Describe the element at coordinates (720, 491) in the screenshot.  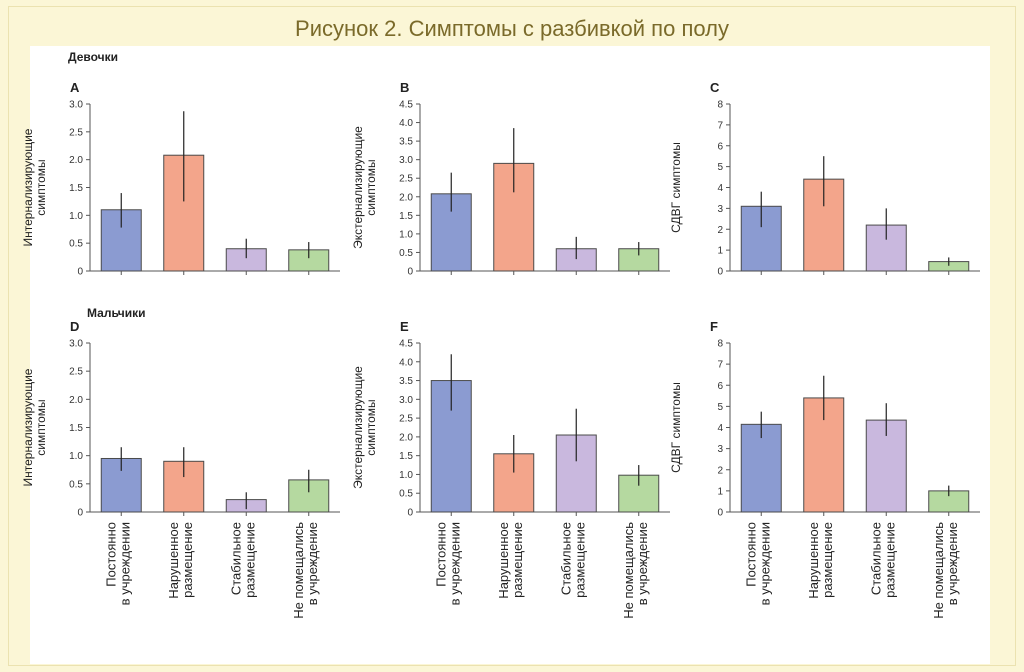
I see `y-tick-label: 1` at that location.